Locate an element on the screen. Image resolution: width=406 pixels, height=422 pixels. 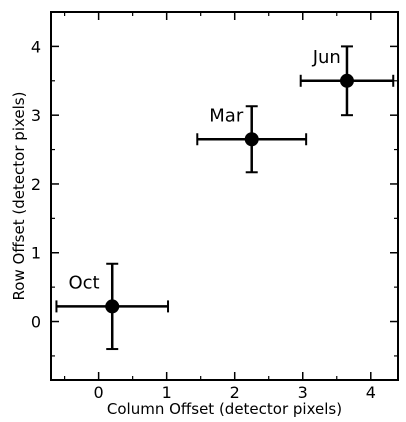
x-tick-label: 2 is located at coordinates (235, 392).